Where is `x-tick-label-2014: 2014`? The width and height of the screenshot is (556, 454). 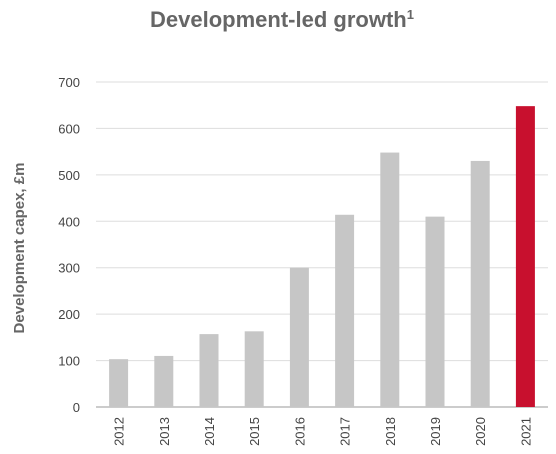 x-tick-label-2014: 2014 is located at coordinates (209, 431).